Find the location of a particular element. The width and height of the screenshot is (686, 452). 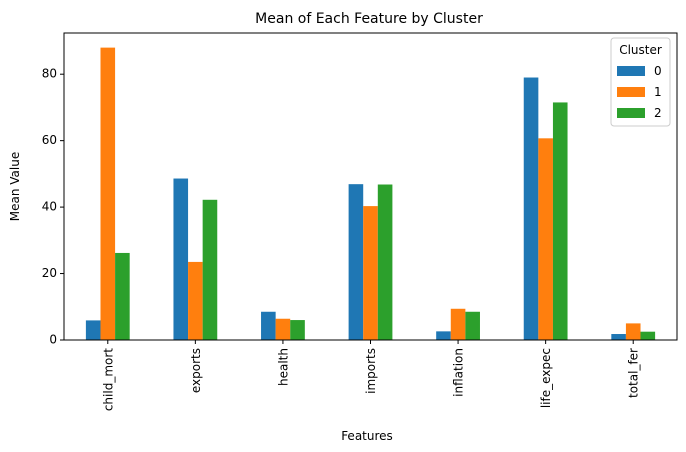

x-tick-label: child_mort is located at coordinates (108, 379).